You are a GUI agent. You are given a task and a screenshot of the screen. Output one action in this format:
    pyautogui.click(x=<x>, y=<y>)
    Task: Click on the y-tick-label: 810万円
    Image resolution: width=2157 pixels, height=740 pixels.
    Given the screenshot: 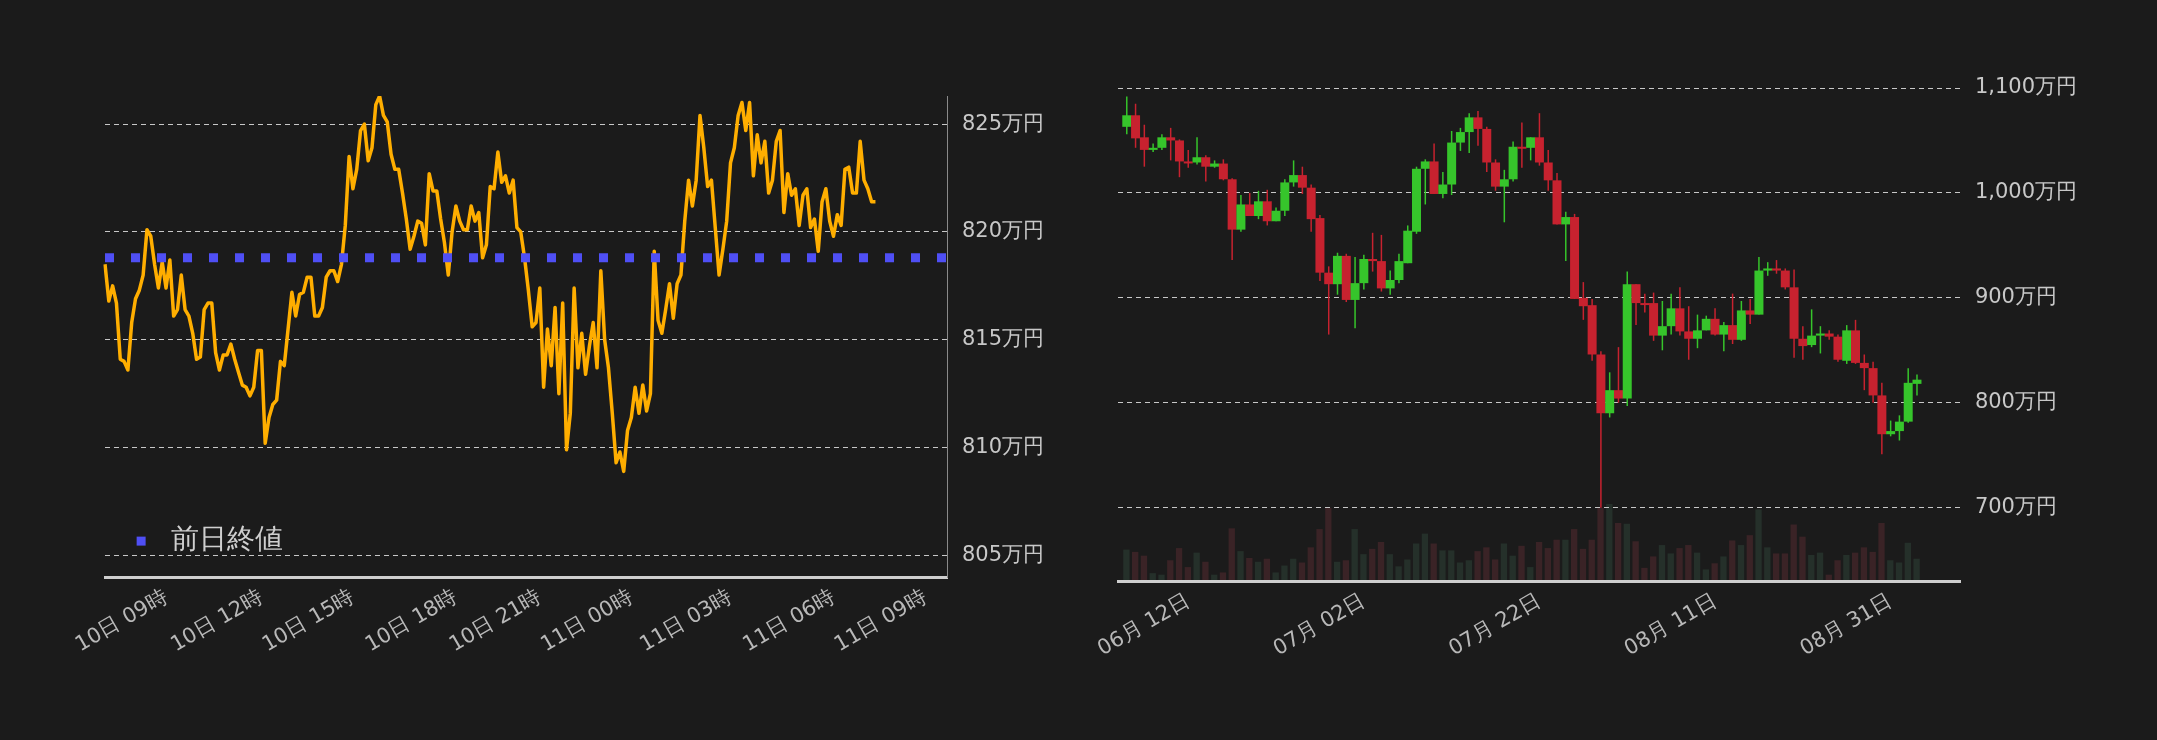 What is the action you would take?
    pyautogui.click(x=1003, y=446)
    